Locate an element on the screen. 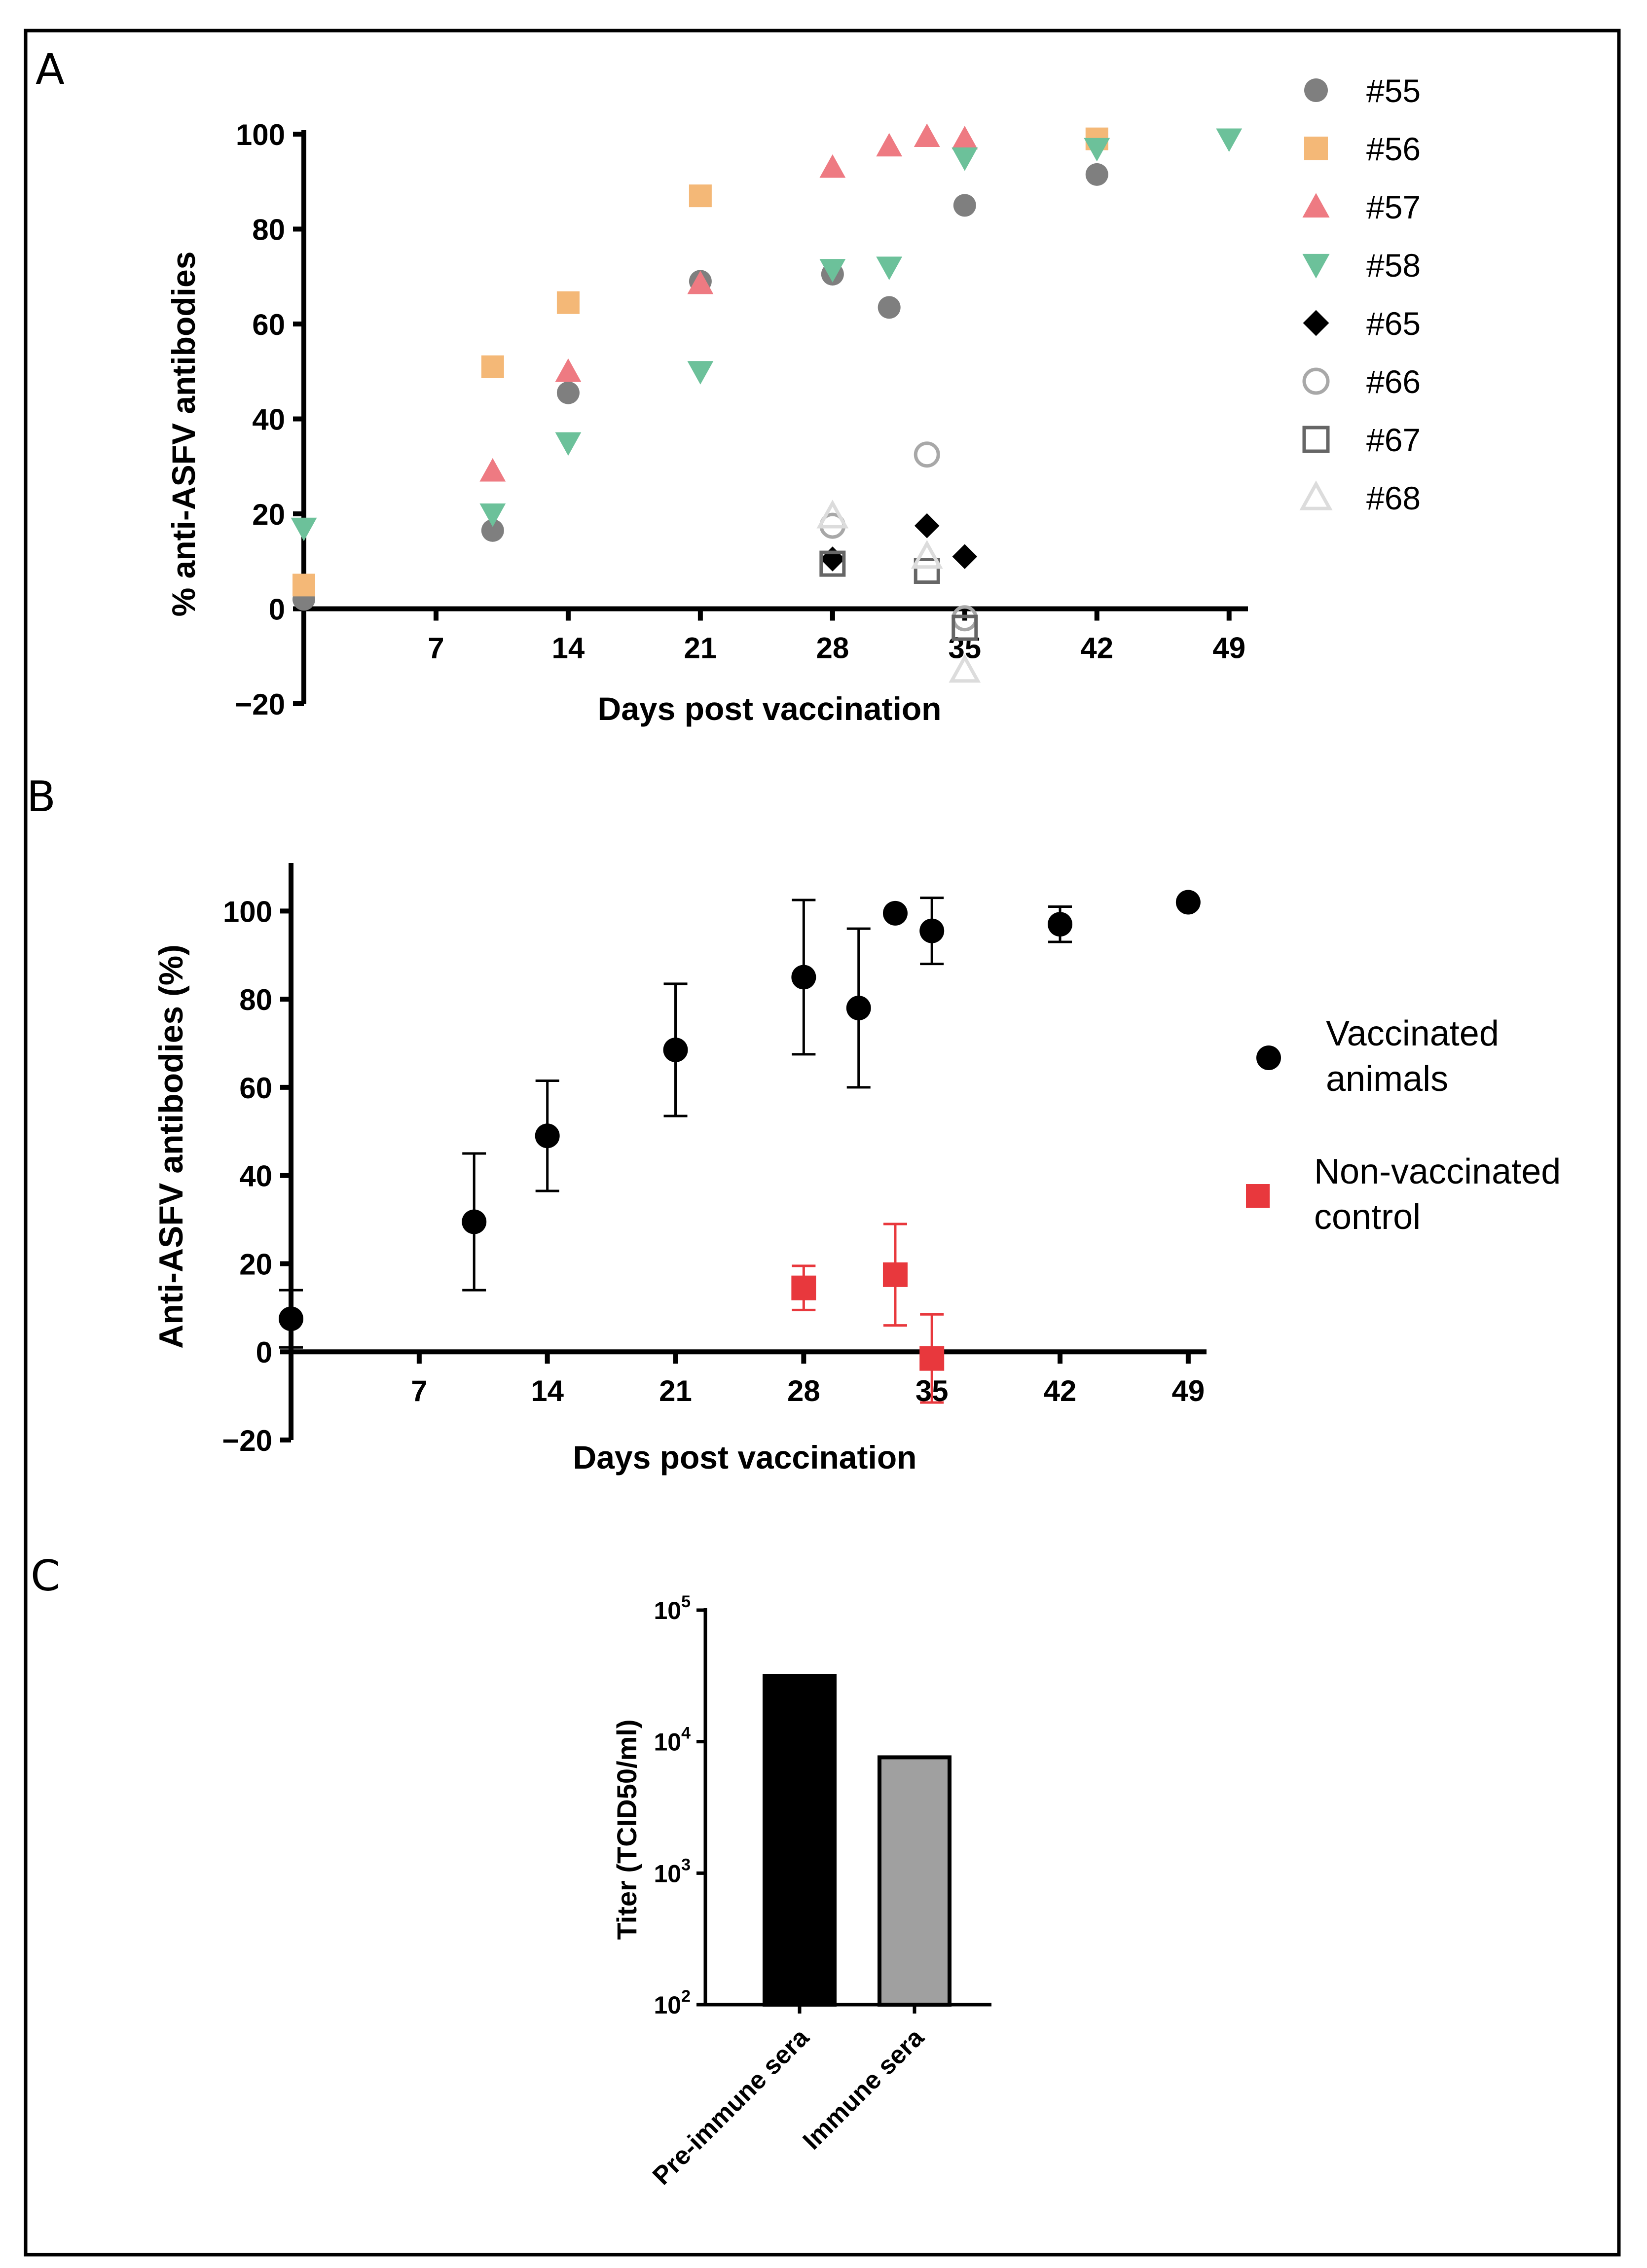 This screenshot has height=2268, width=1647. y-tick-label: 10⁴ is located at coordinates (672, 1740).